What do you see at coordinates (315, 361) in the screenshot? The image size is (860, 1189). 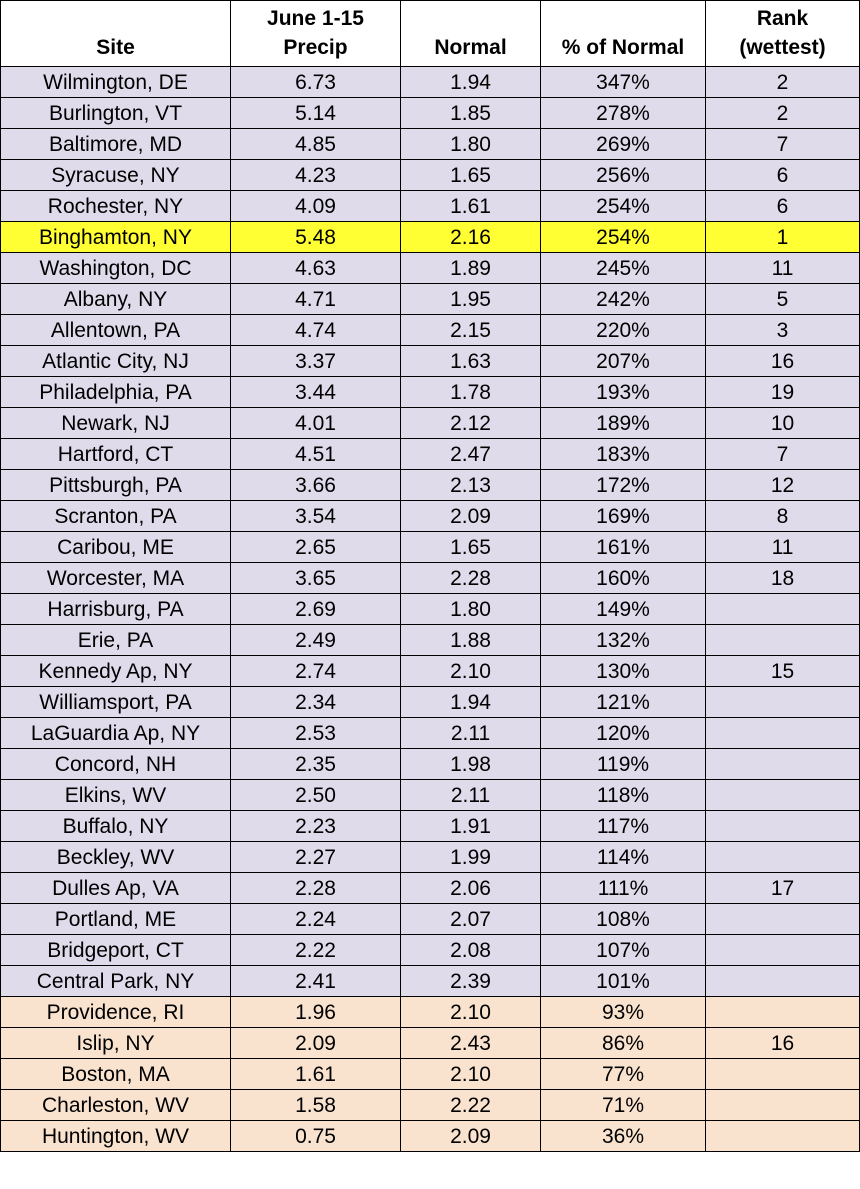 I see `cell-precip: 3.37` at bounding box center [315, 361].